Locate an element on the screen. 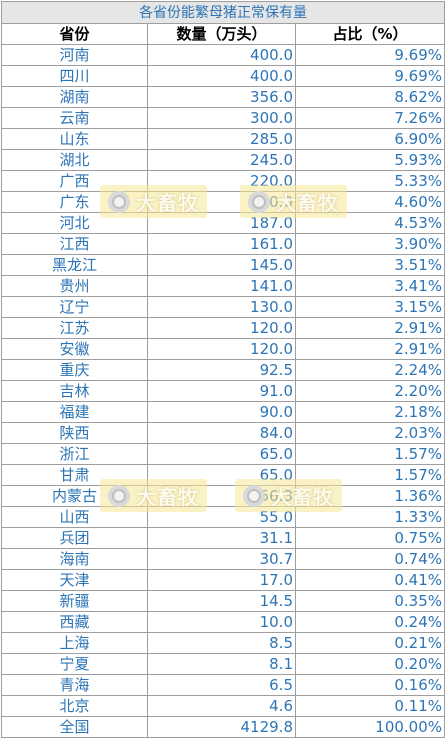  cell-province: 贵州 is located at coordinates (74, 286).